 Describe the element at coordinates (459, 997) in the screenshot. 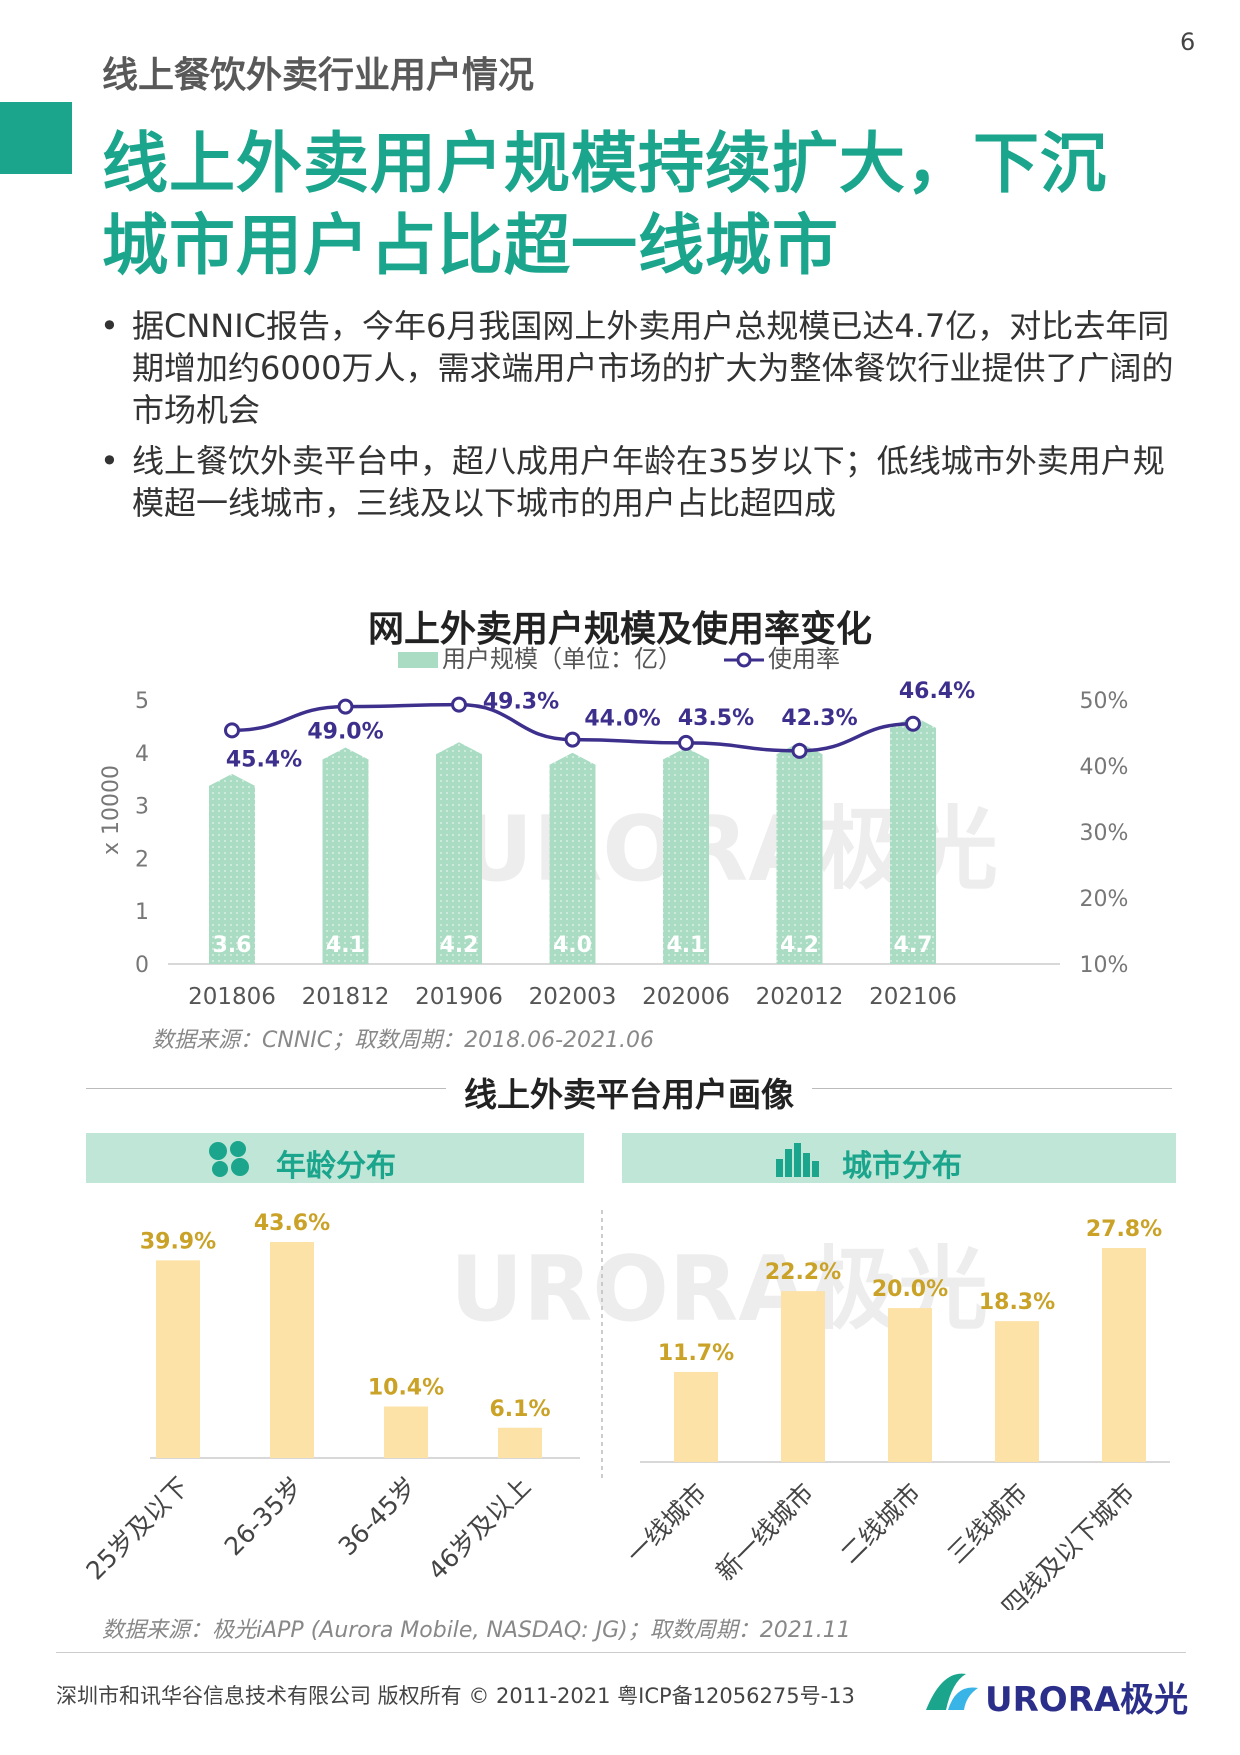

I see `x-tick-label: 201906` at that location.